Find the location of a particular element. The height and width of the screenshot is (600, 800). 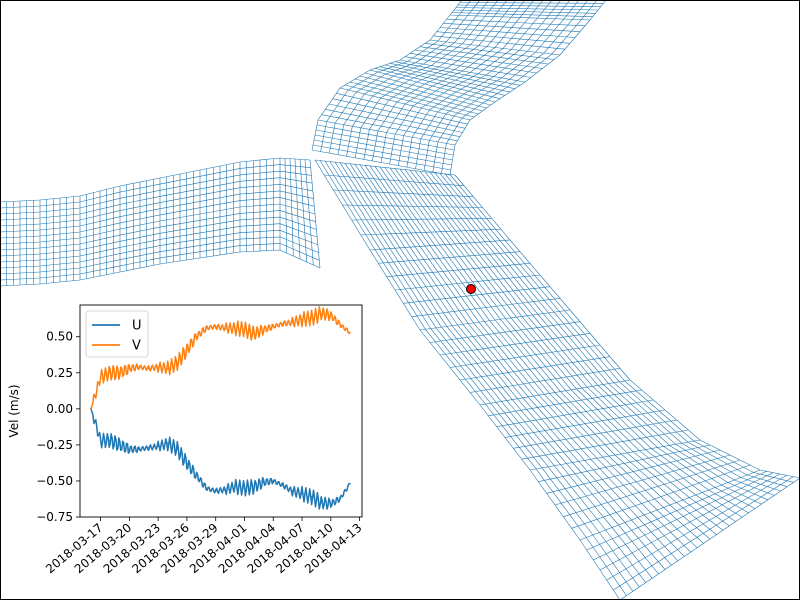

legend-label-v: V is located at coordinates (136, 346).